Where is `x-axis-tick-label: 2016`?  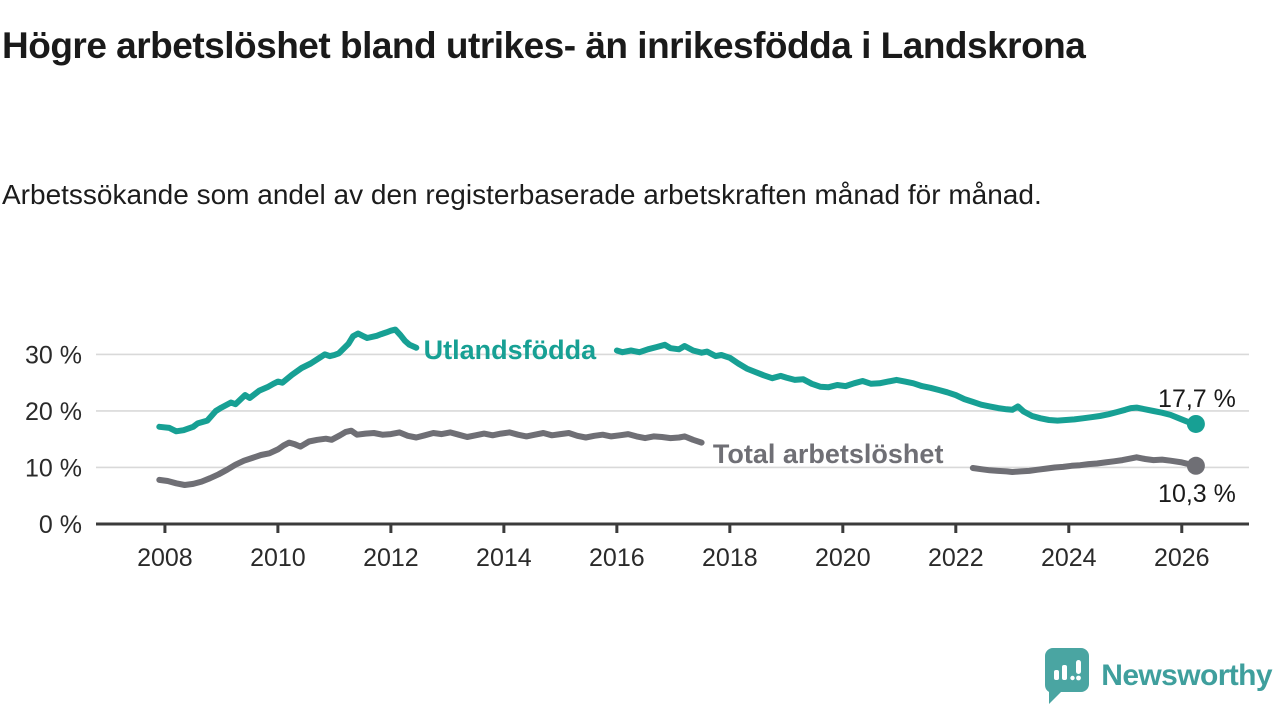 x-axis-tick-label: 2016 is located at coordinates (617, 558).